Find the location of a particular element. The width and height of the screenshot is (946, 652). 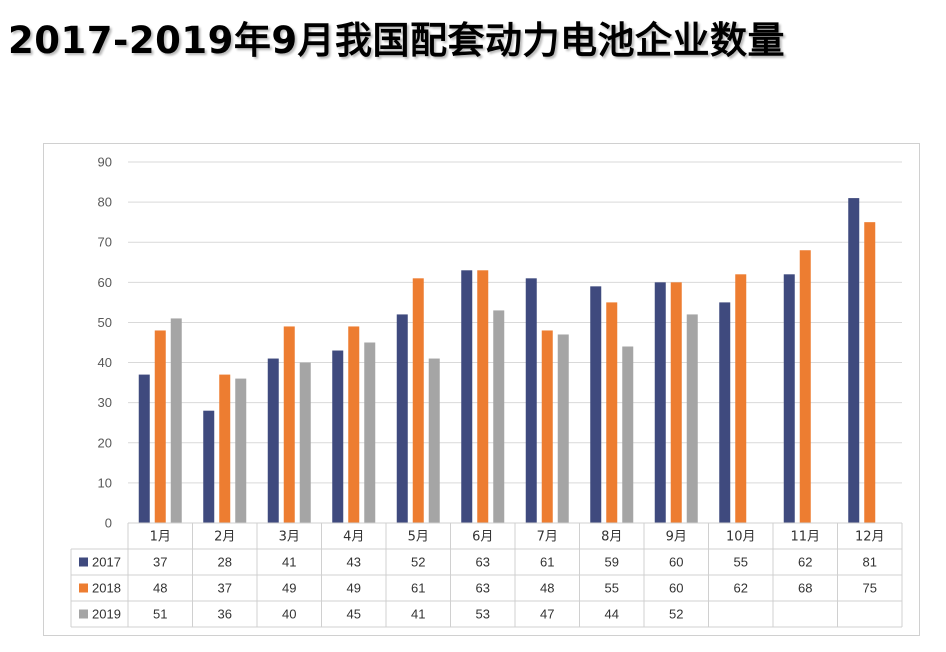

data-label-2018-12月: 75 is located at coordinates (870, 588).